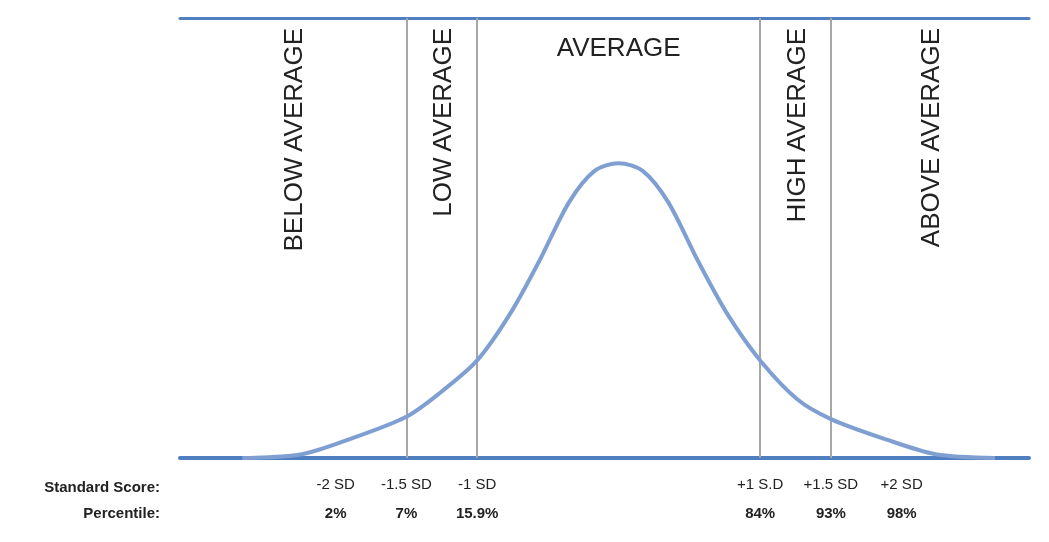 This screenshot has width=1049, height=542. What do you see at coordinates (477, 483) in the screenshot?
I see `x-tick-label: -1 SD` at bounding box center [477, 483].